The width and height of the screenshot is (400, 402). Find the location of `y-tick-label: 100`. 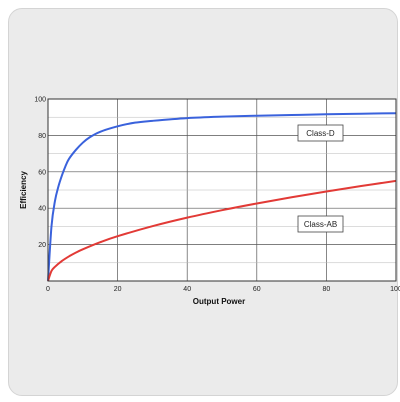

y-tick-label: 100 is located at coordinates (40, 100).